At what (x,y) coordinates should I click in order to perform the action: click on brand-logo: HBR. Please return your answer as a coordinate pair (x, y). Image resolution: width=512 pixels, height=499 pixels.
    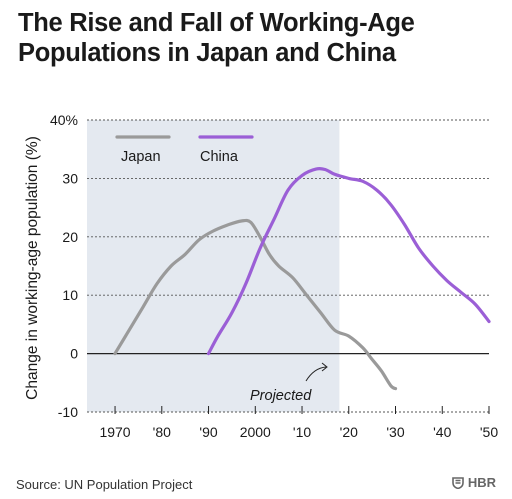
    Looking at the image, I should click on (474, 482).